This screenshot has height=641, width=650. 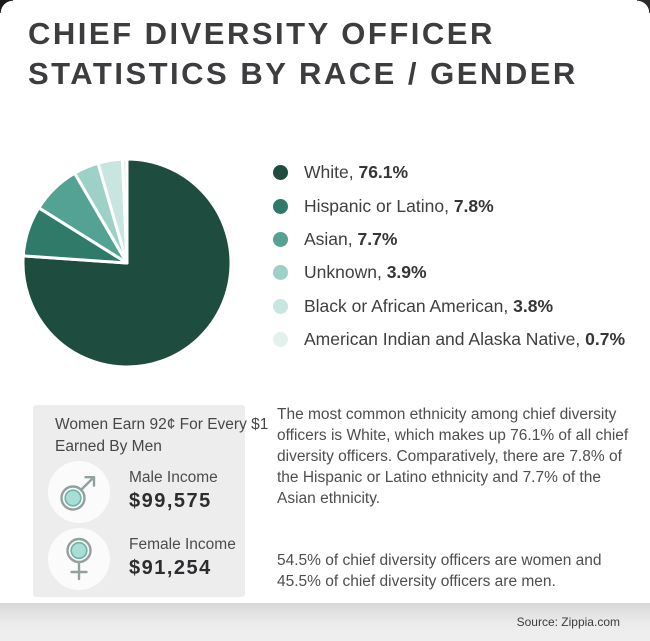 I want to click on legend-item-black-or-african-american: Black or African American, 3.8%, so click(x=449, y=306).